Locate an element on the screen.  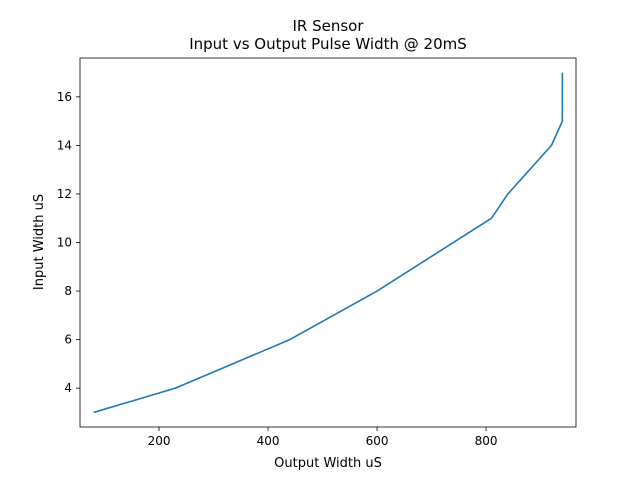
y-tick-label-10: 10 is located at coordinates (64, 243).